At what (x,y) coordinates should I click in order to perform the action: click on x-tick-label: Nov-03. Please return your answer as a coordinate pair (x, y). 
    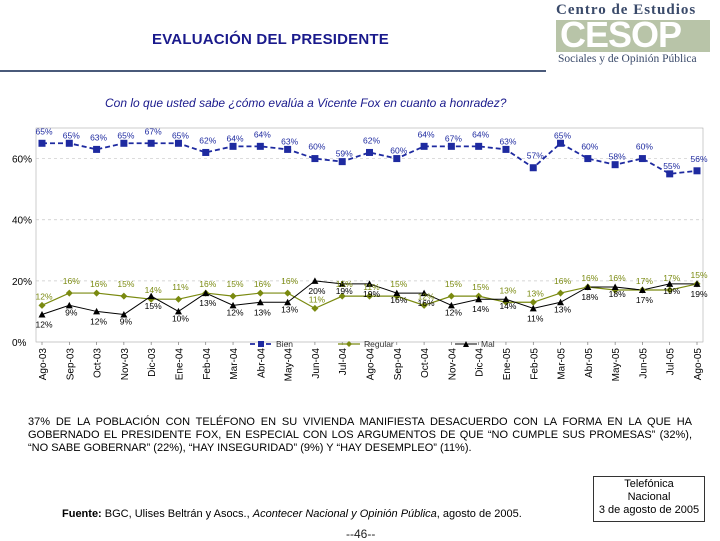
    Looking at the image, I should click on (125, 364).